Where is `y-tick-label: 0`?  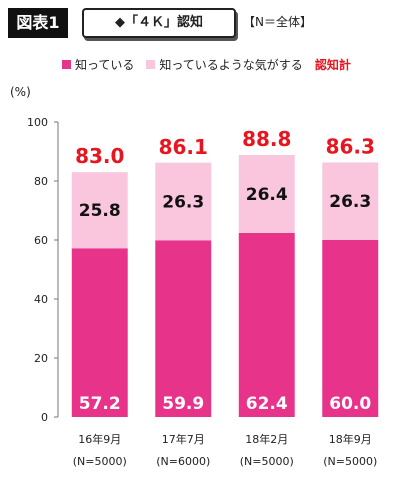 y-tick-label: 0 is located at coordinates (44, 417).